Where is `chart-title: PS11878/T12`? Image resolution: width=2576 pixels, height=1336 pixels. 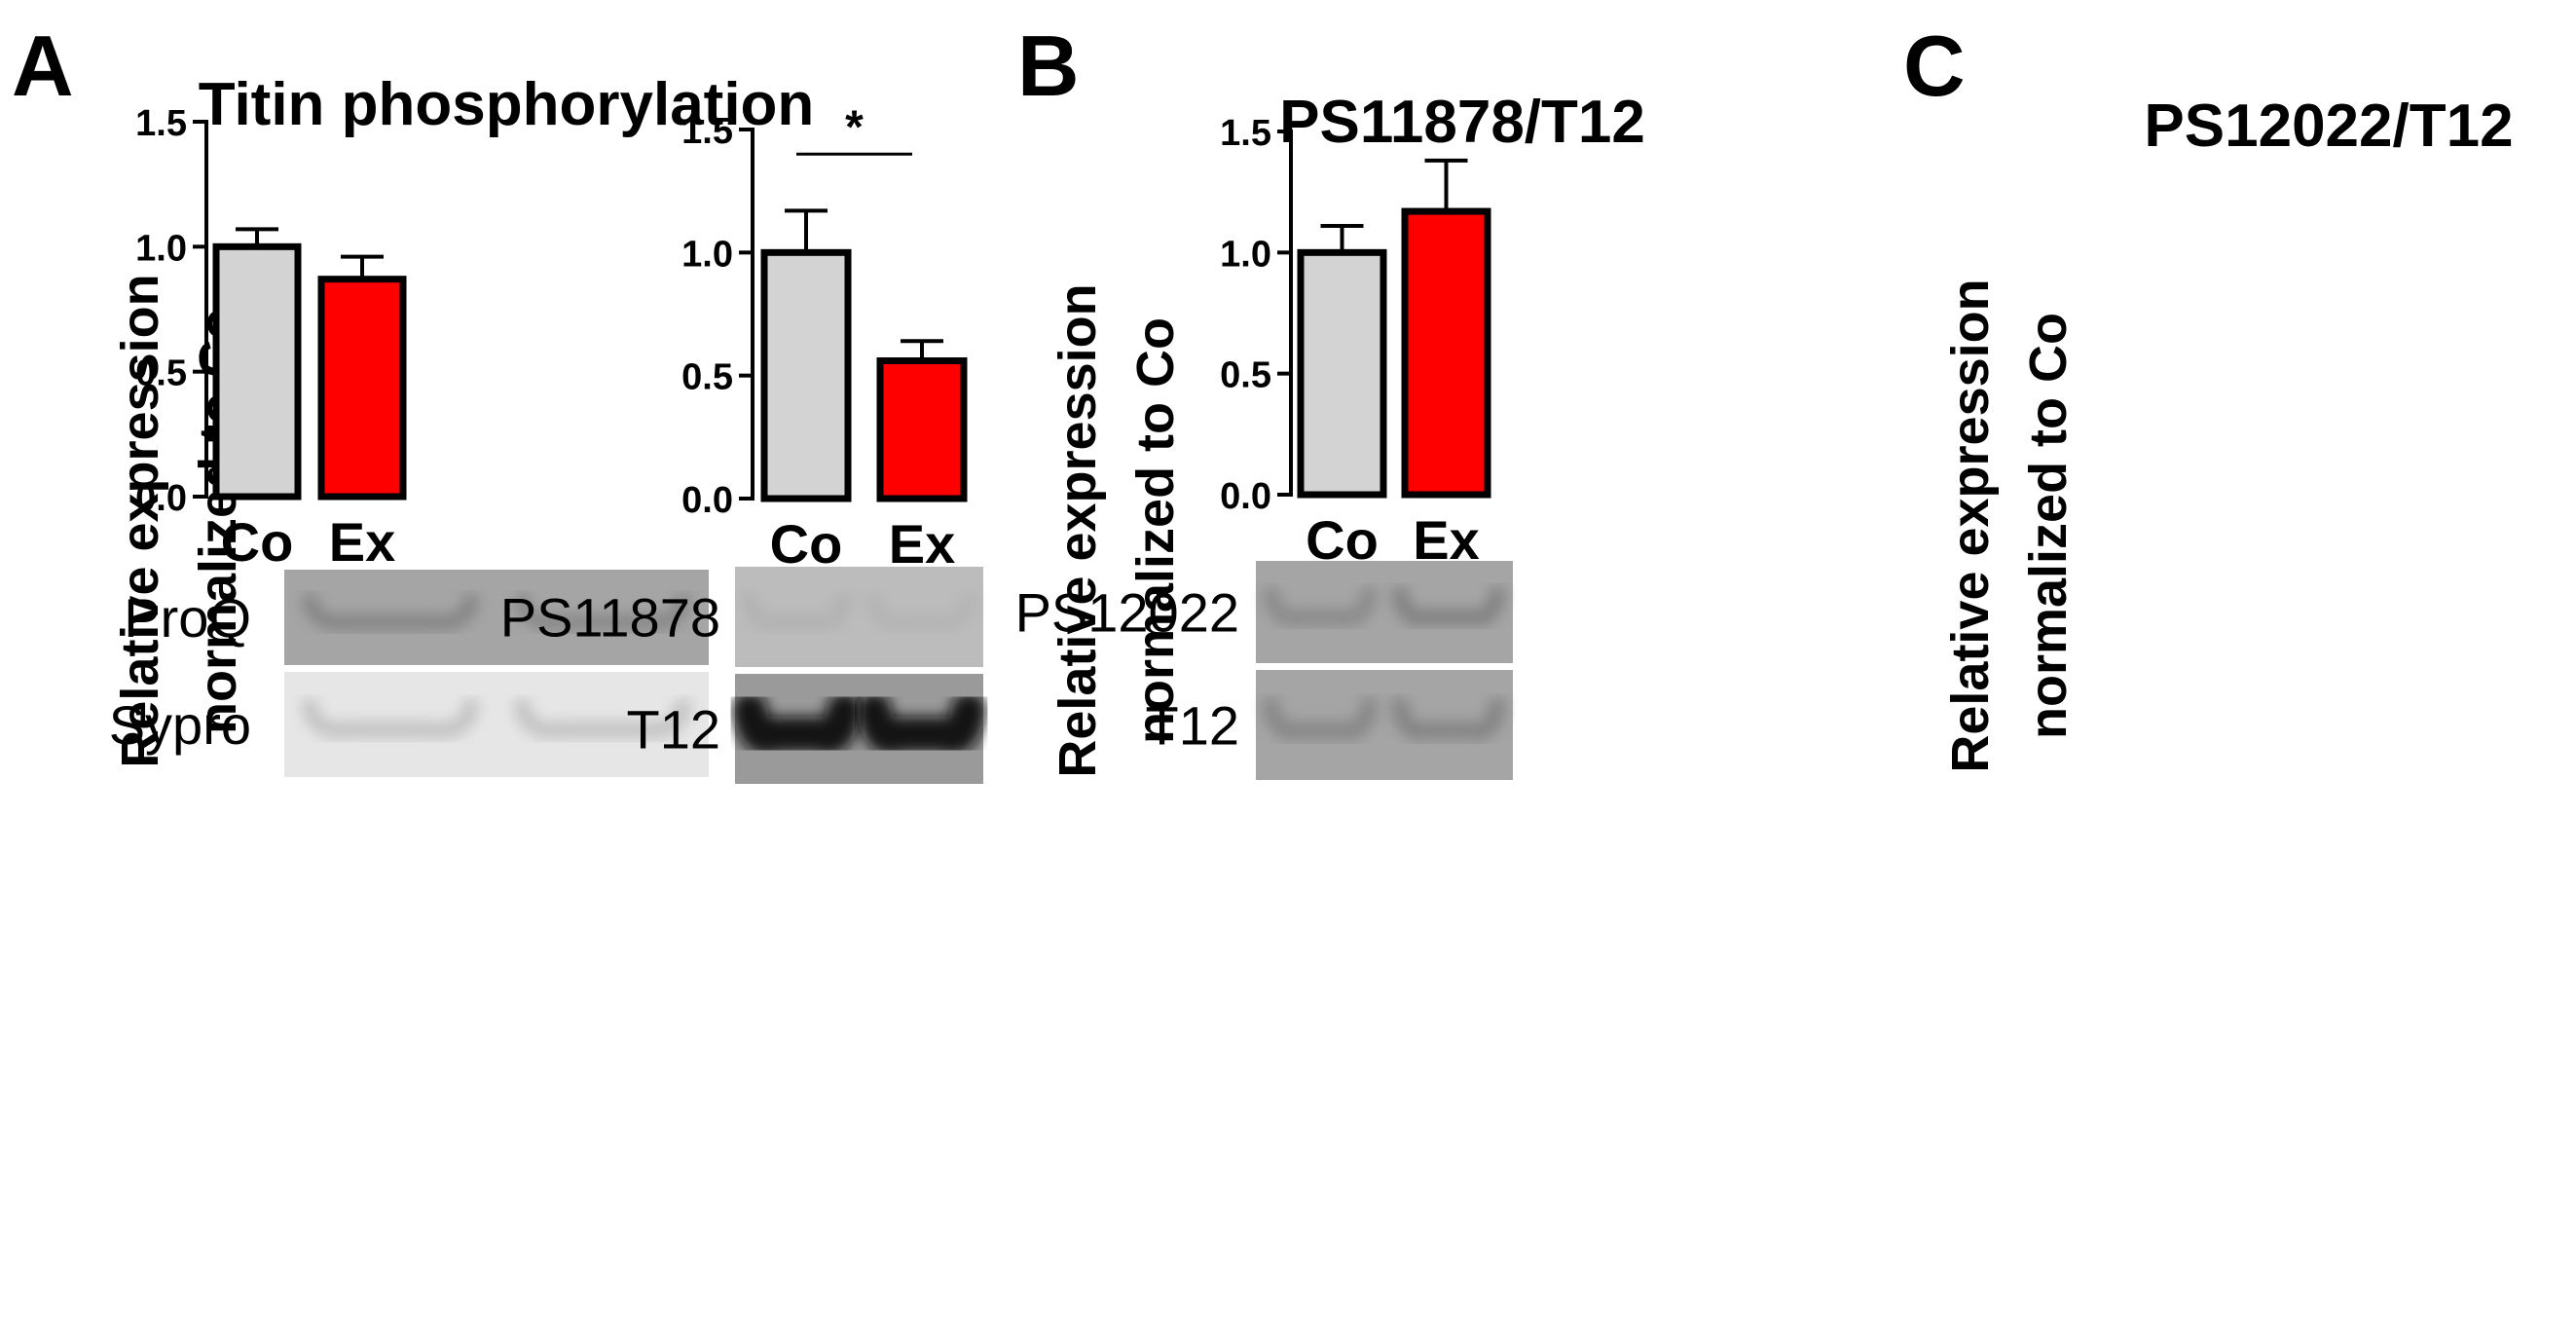 chart-title: PS11878/T12 is located at coordinates (1462, 122).